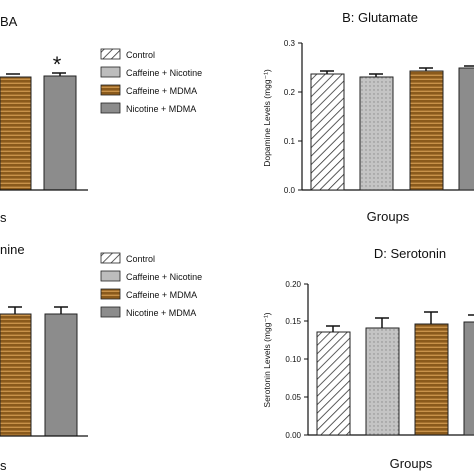  I want to click on panel-c-title: nine, so click(12, 249).